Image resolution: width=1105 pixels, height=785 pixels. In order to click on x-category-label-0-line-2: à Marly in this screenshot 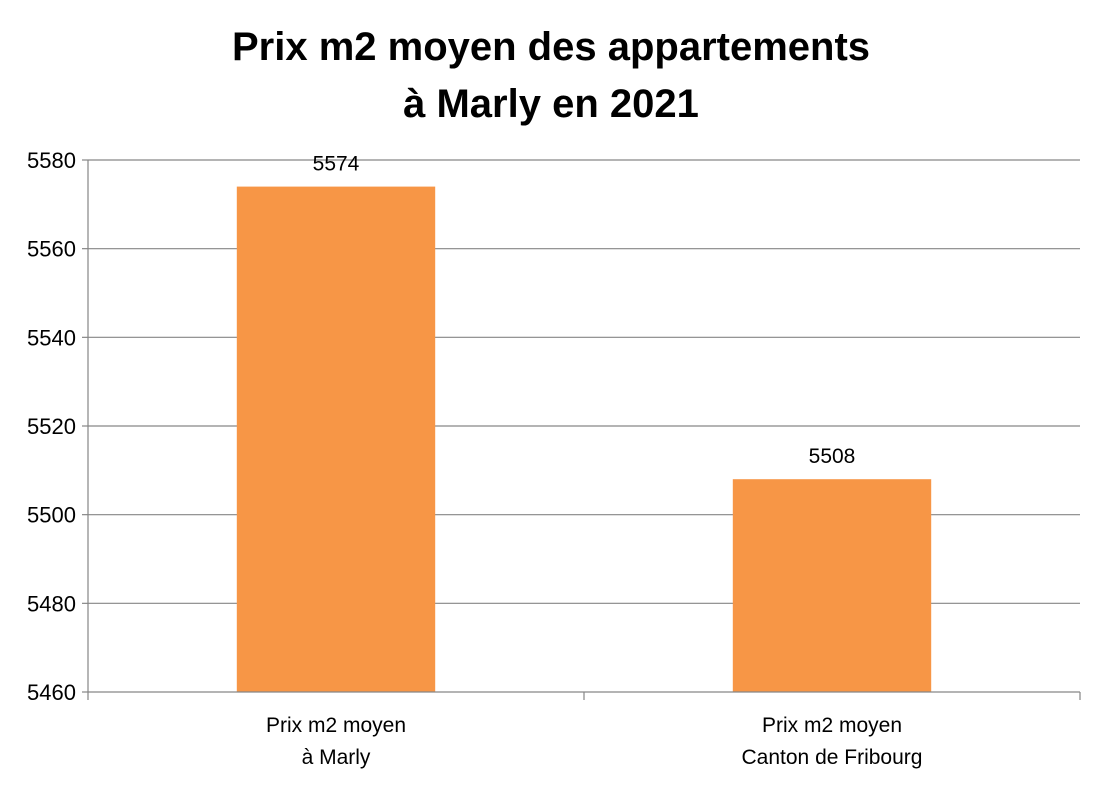, I will do `click(336, 757)`.